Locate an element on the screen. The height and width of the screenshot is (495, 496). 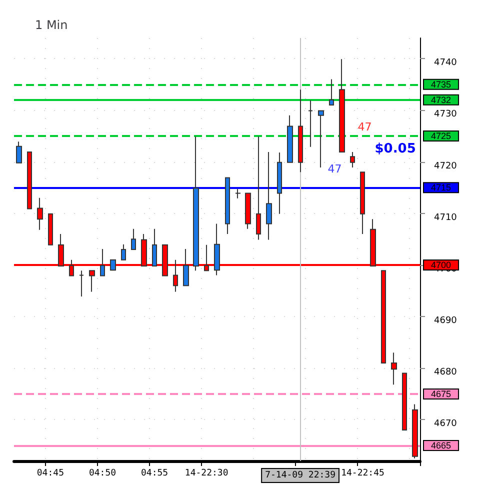
y-tick-label: 4690 is located at coordinates (446, 321).